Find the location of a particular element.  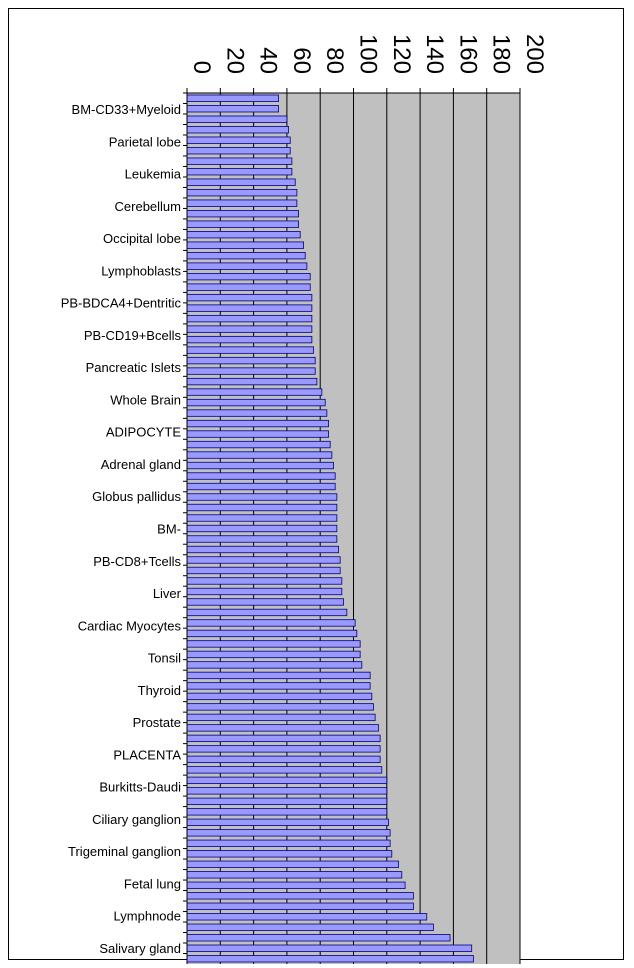

category-label: Lymphnode is located at coordinates (147, 916).